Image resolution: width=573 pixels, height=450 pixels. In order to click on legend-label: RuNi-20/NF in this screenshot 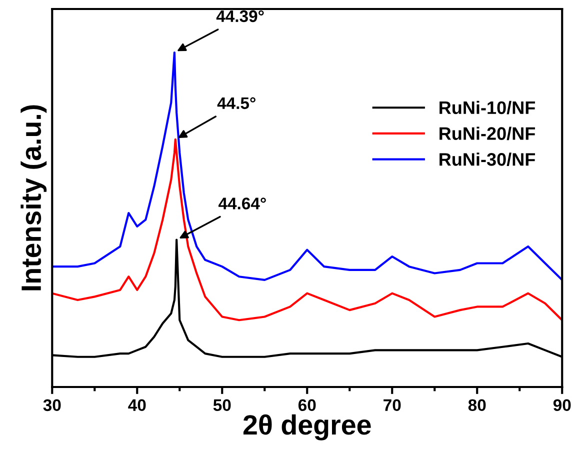, I will do `click(488, 133)`.